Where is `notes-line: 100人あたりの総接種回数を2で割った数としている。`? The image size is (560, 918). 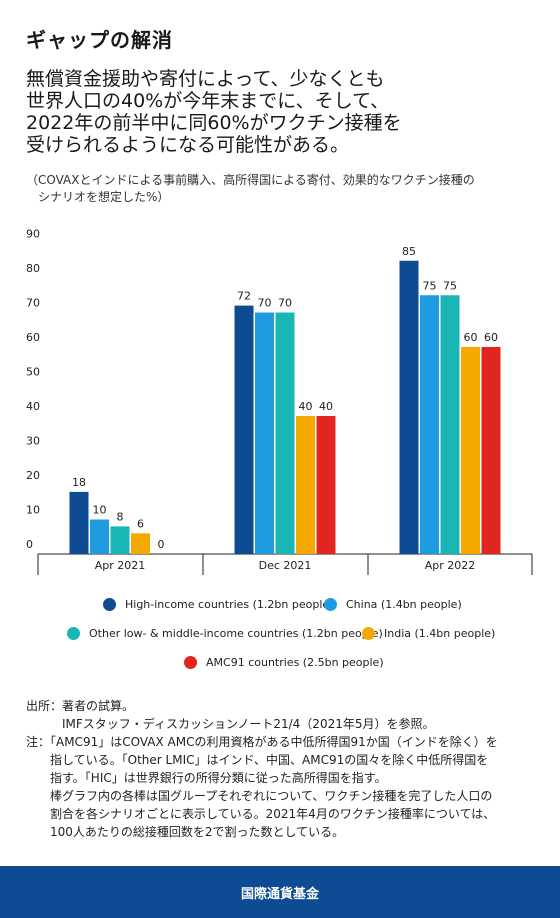
notes-line: 100人あたりの総接種回数を2で割った数としている。 is located at coordinates (185, 832).